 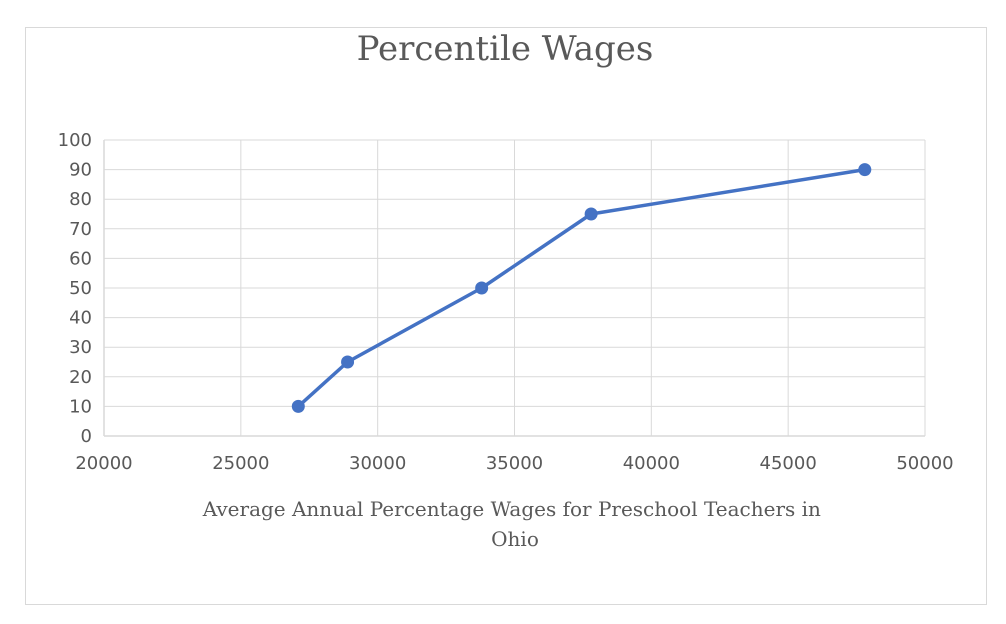 I want to click on y-tick-label: 90, so click(x=80, y=170).